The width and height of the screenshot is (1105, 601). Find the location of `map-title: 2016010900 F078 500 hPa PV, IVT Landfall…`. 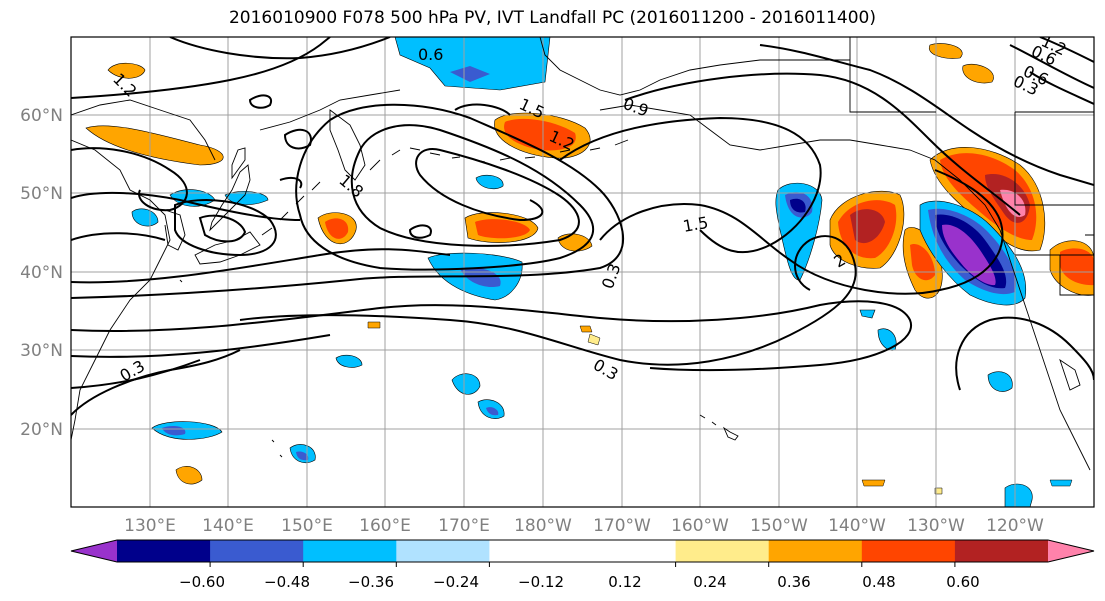

map-title: 2016010900 F078 500 hPa PV, IVT Landfall… is located at coordinates (552, 18).